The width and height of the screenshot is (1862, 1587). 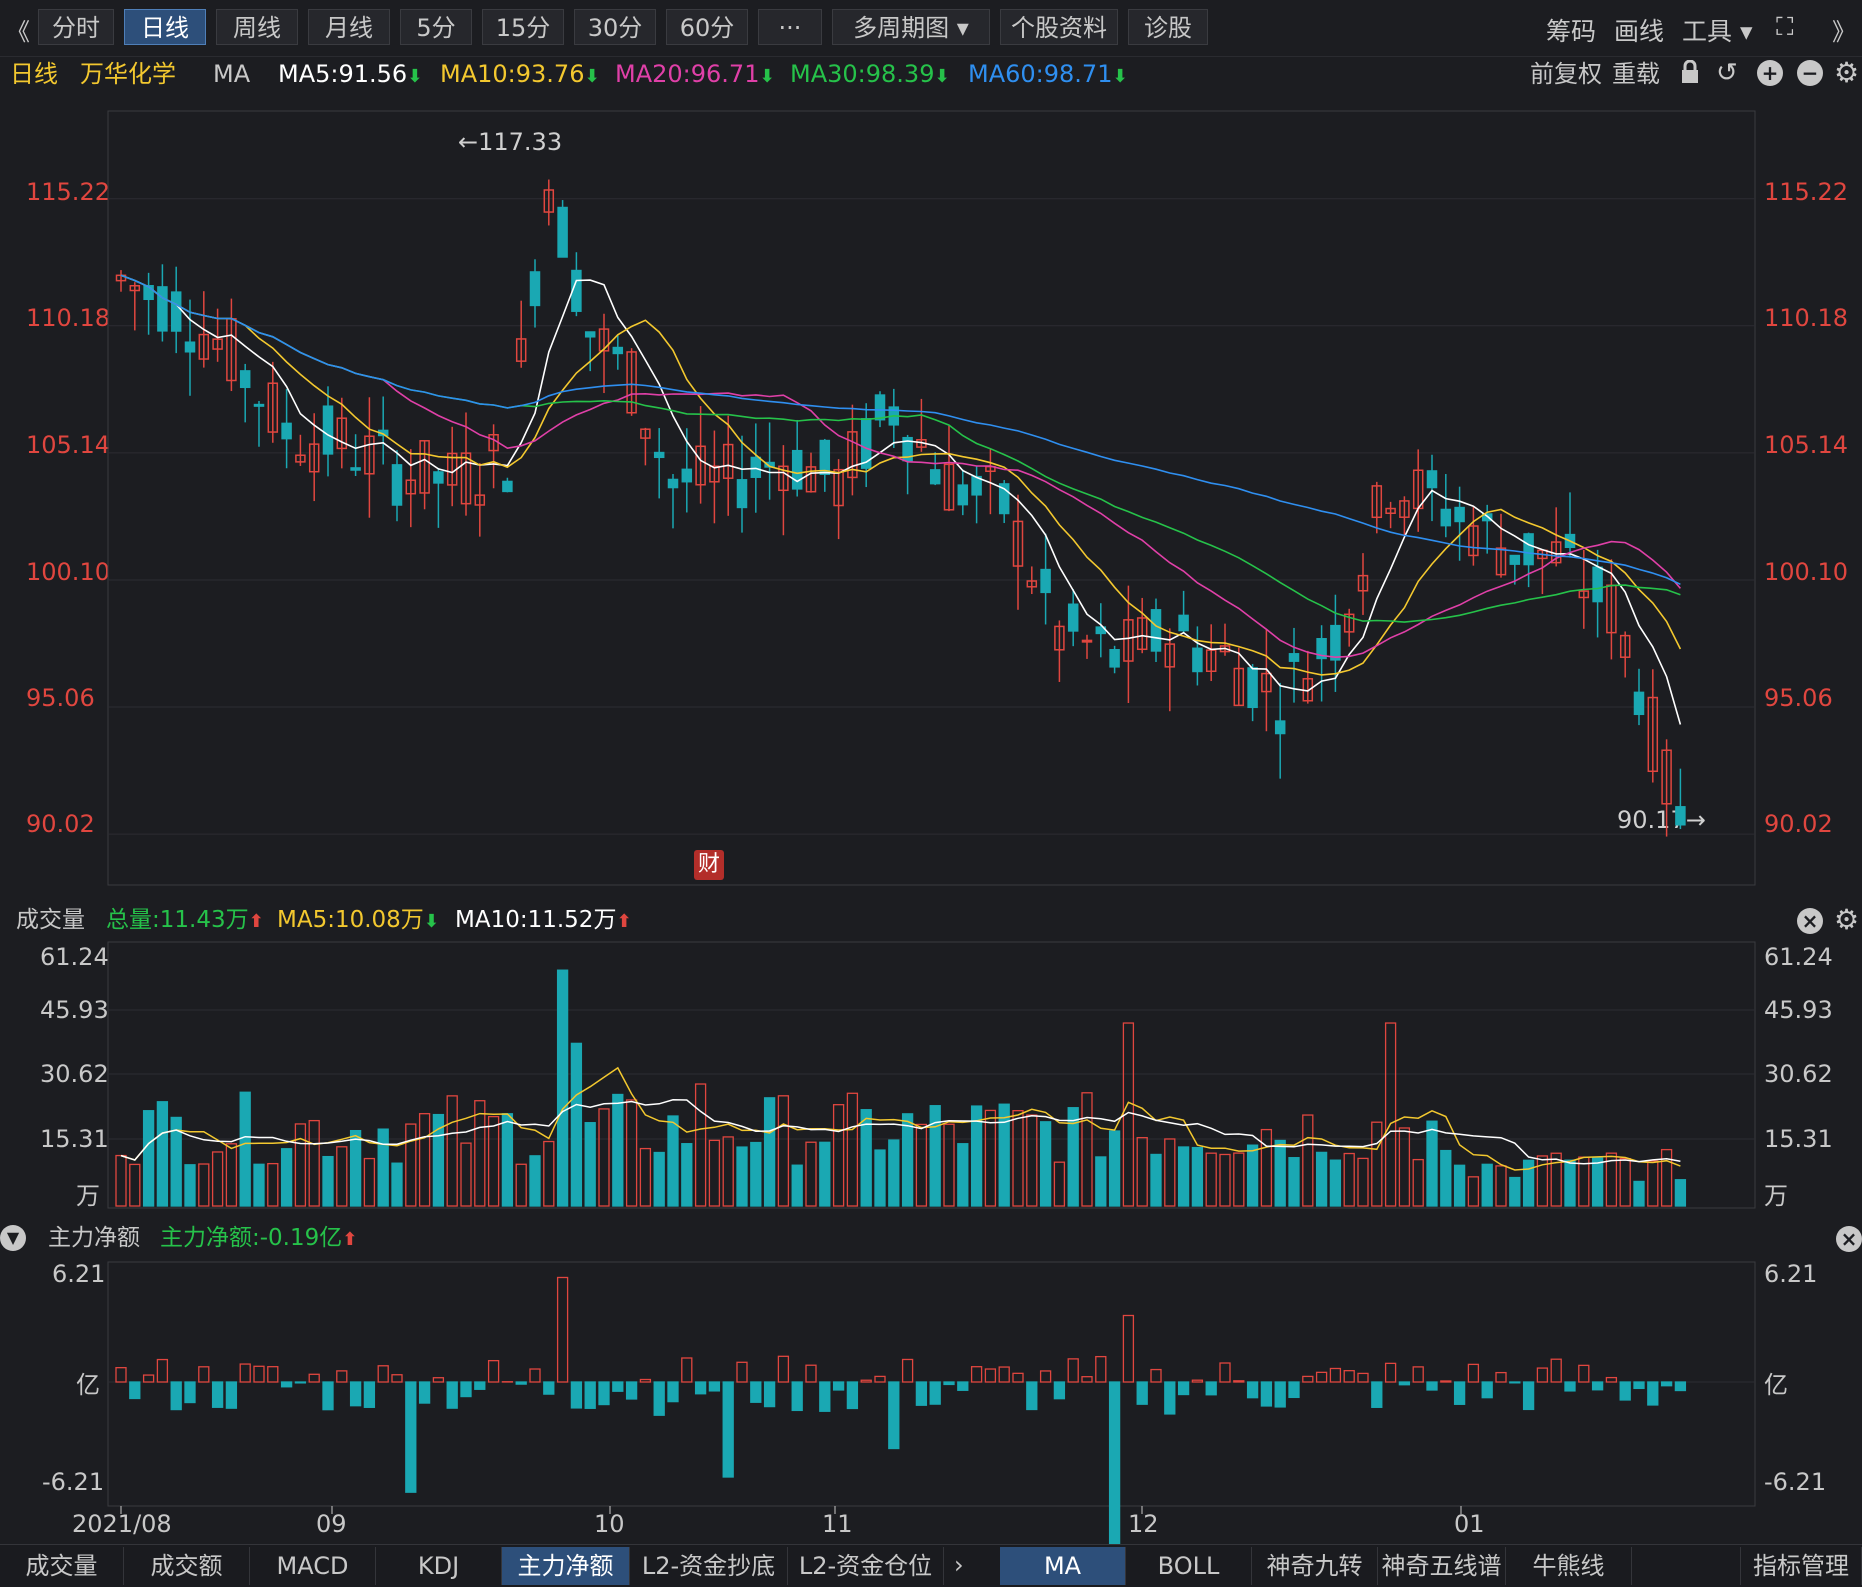 What do you see at coordinates (1569, 1566) in the screenshot?
I see `bottom-tab-right-4: 牛熊线` at bounding box center [1569, 1566].